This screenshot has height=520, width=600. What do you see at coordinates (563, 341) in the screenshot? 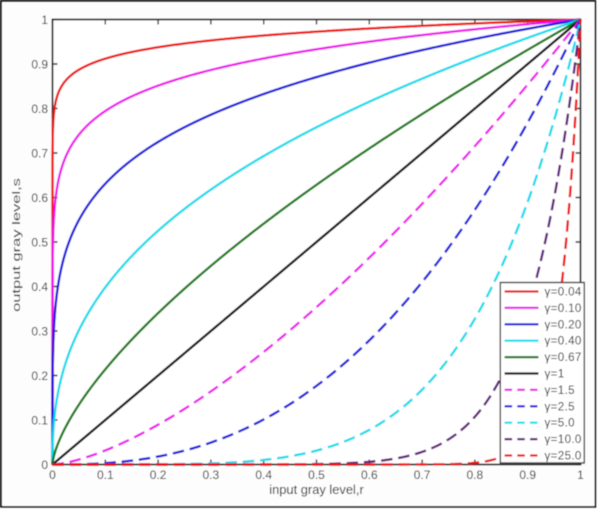
I see `svg-text: γ=0.40` at bounding box center [563, 341].